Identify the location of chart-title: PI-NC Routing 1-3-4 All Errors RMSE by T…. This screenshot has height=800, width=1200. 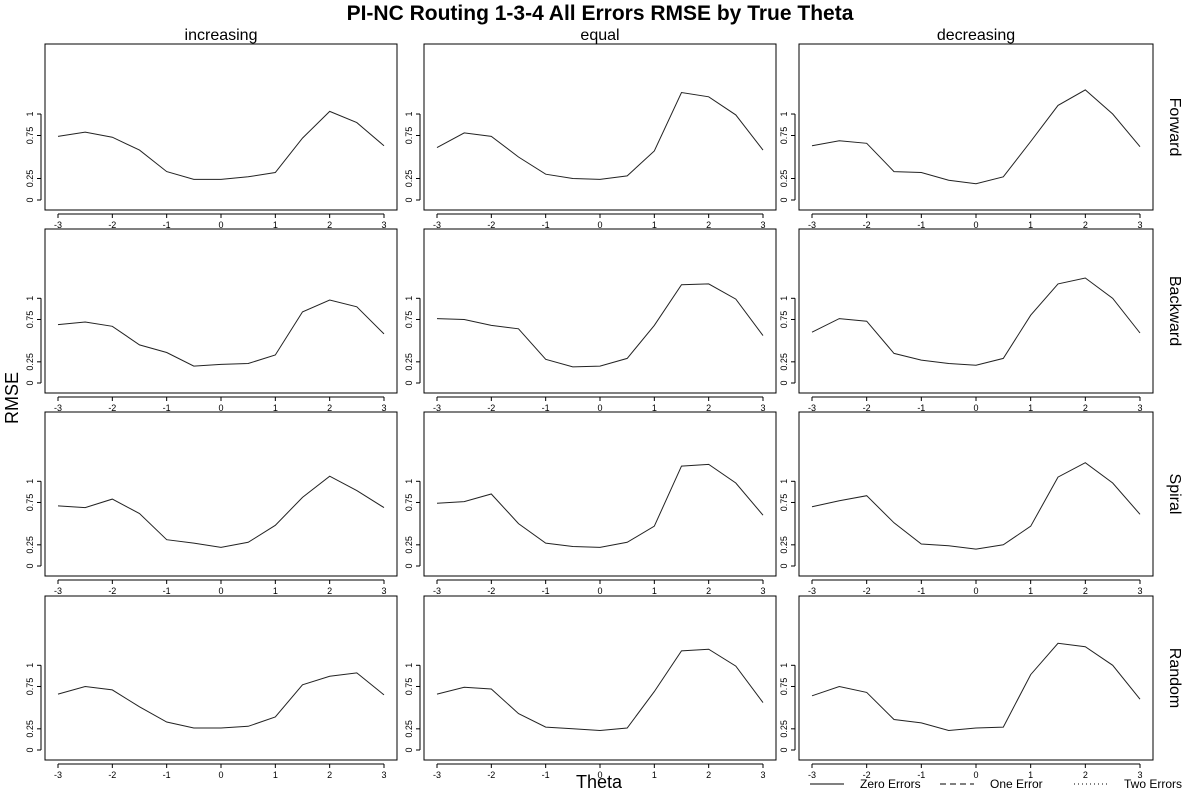
(600, 13).